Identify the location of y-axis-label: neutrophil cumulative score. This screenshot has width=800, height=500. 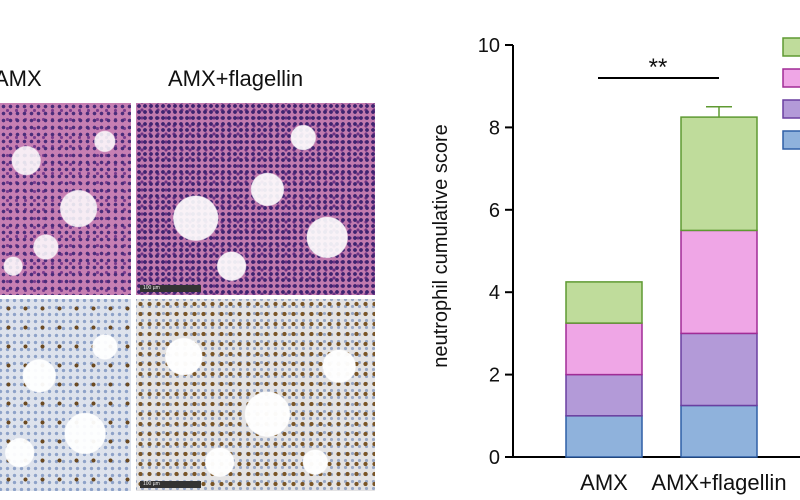
(441, 245).